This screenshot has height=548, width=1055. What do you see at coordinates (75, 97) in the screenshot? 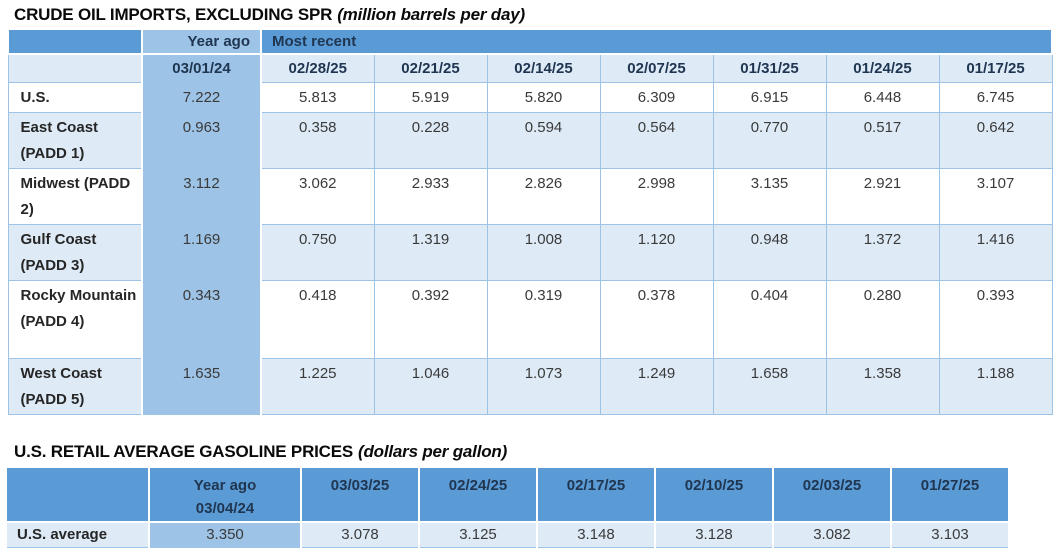
I see `row-label-cell: U.S.` at bounding box center [75, 97].